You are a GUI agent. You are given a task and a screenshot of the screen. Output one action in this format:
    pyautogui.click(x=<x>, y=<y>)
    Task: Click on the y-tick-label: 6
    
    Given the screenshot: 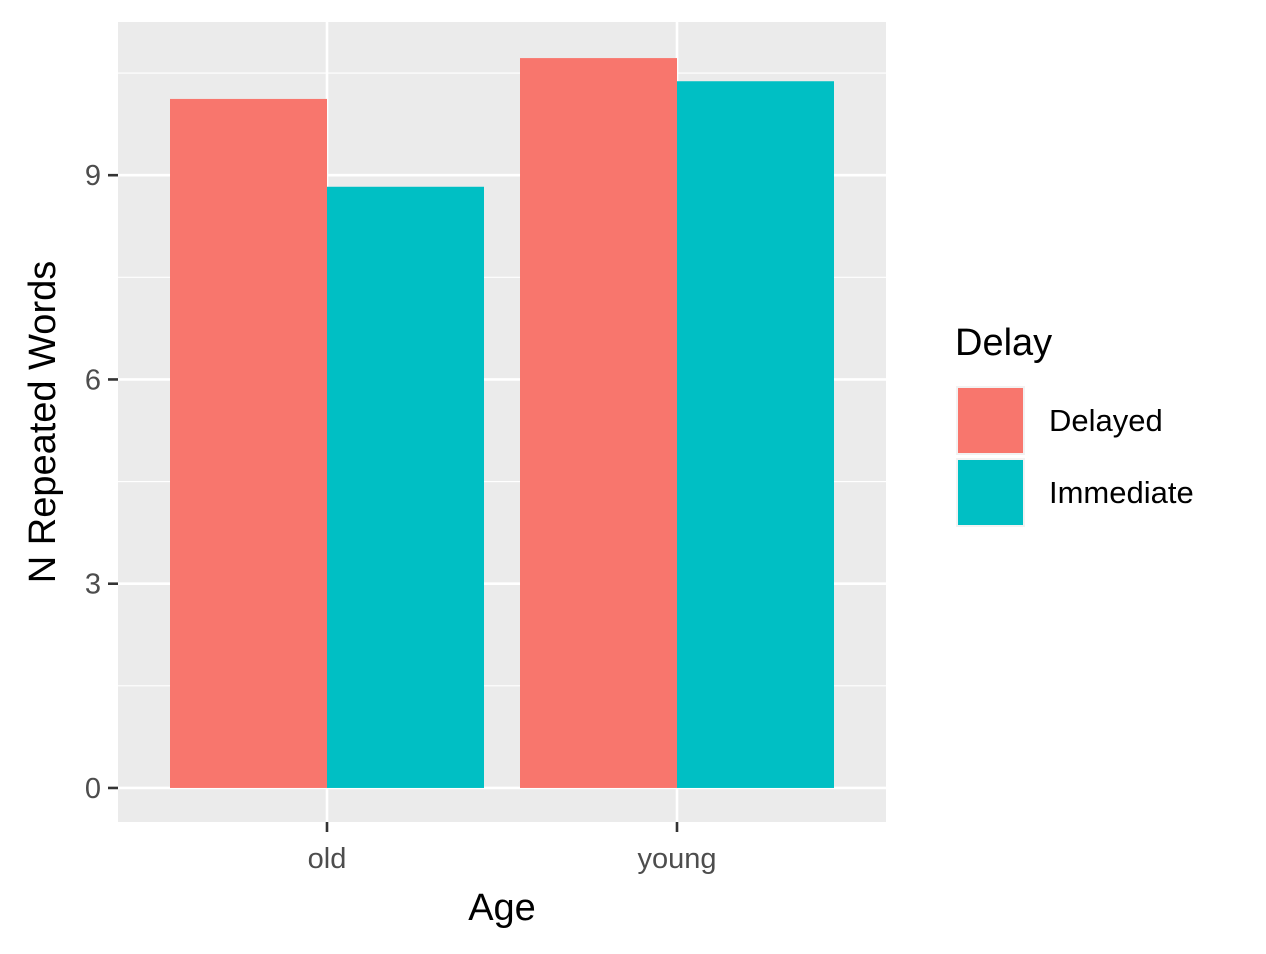 What is the action you would take?
    pyautogui.click(x=93, y=380)
    